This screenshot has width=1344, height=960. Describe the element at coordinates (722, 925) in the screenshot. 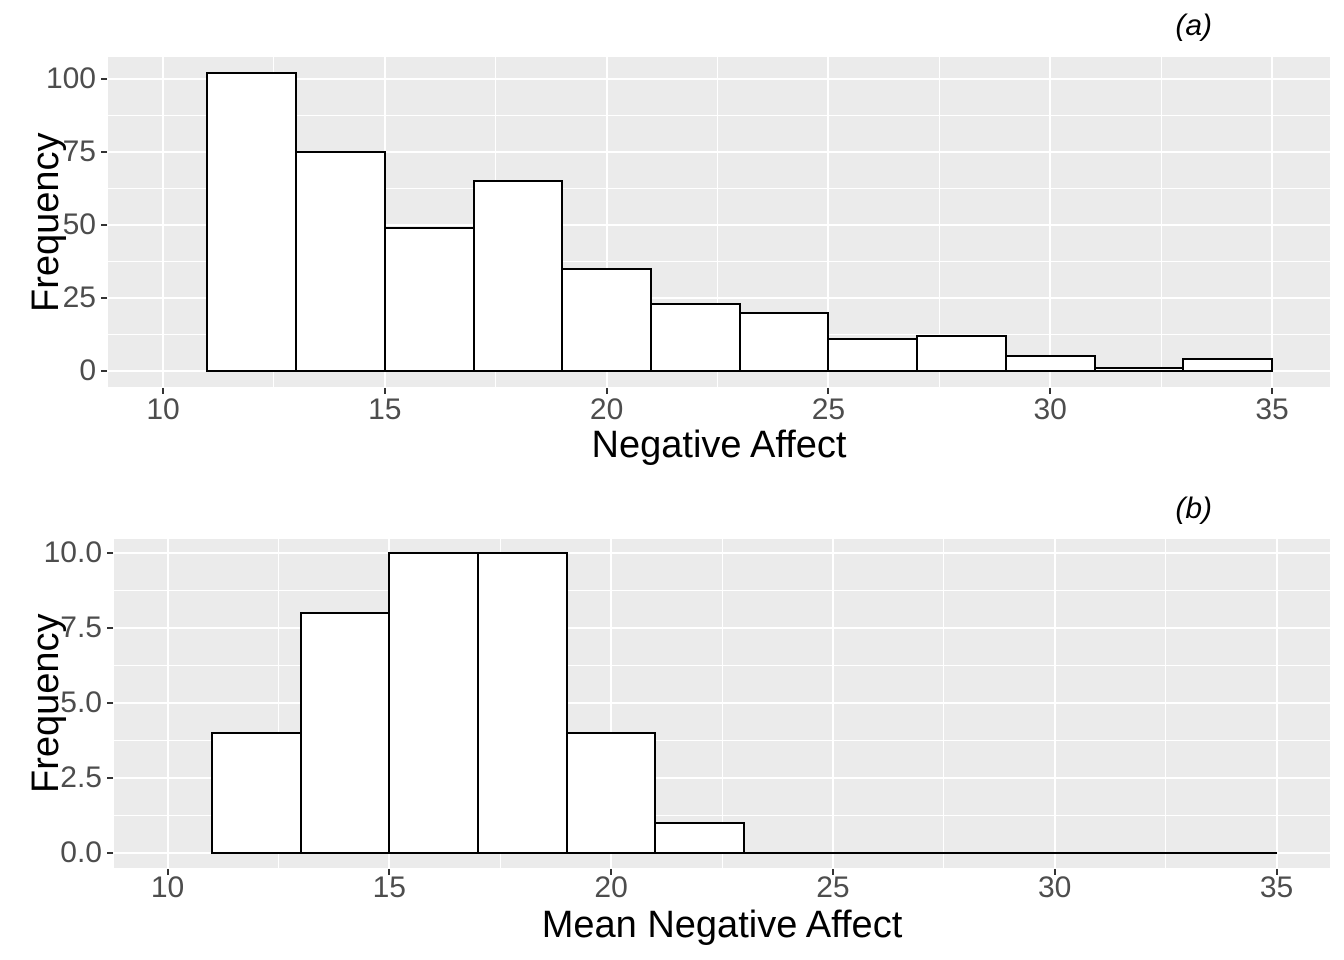

I see `x-axis-title-b: Mean Negative Affect` at that location.